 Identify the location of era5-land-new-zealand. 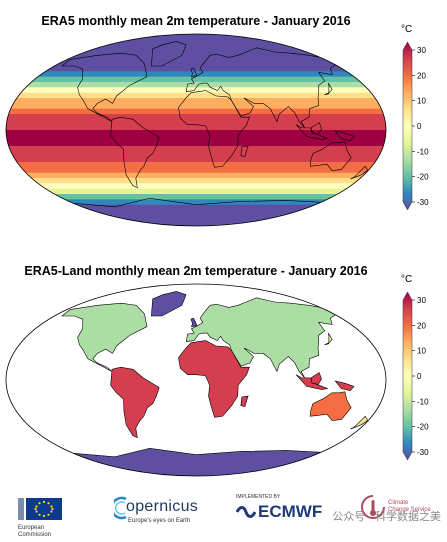
(359, 172).